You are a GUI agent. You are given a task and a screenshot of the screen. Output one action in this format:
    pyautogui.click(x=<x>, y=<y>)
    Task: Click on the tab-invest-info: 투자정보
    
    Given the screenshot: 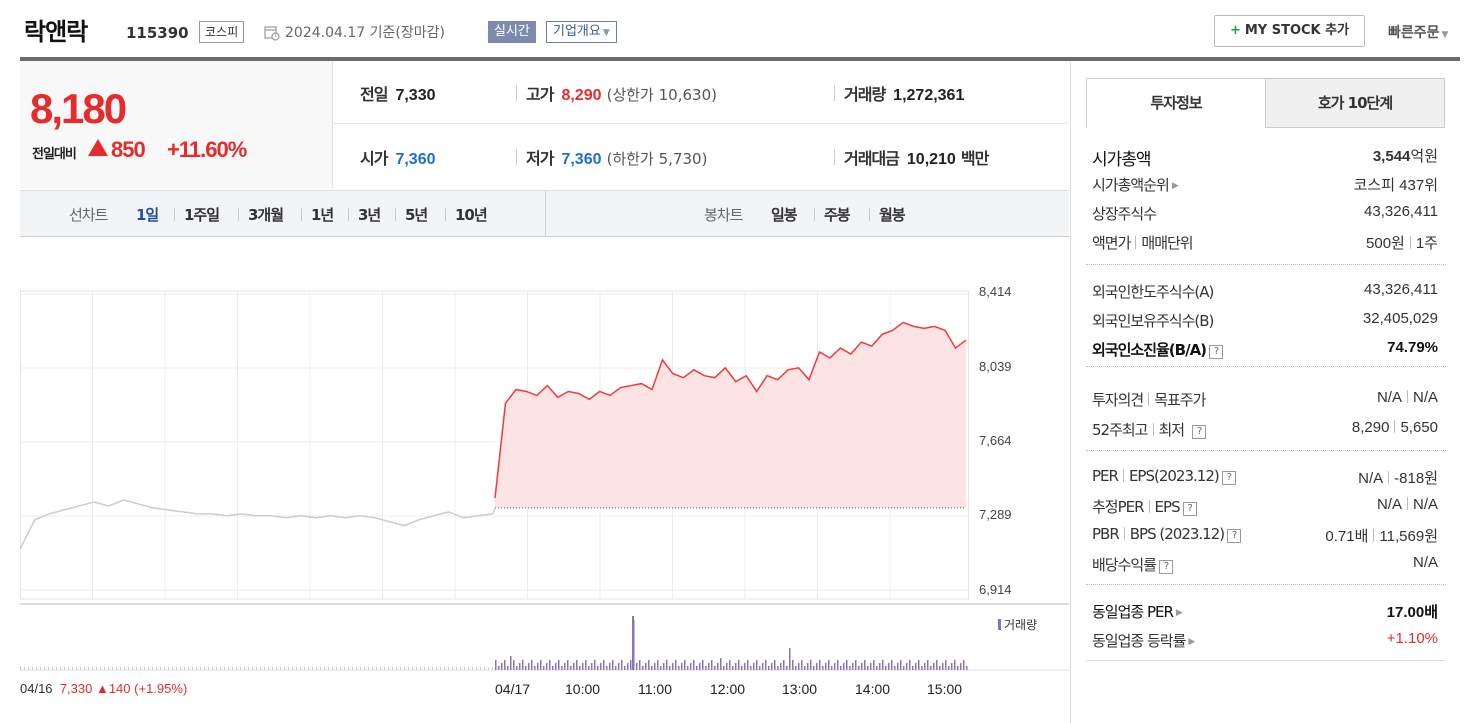 What is the action you would take?
    pyautogui.click(x=1176, y=103)
    